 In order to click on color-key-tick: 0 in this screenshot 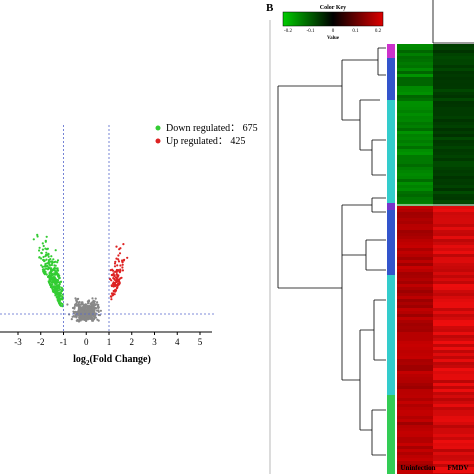, I will do `click(333, 31)`.